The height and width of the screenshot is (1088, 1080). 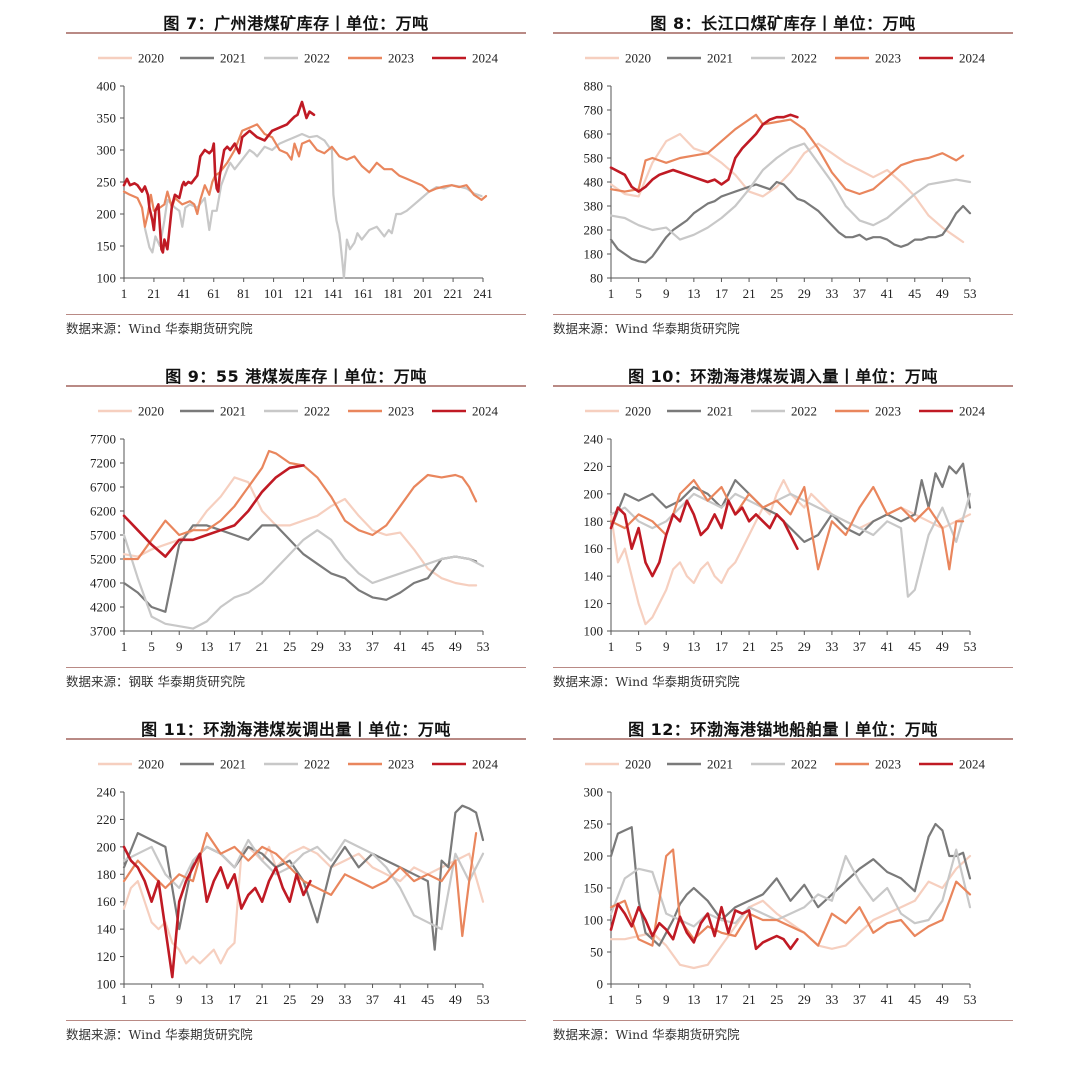 What do you see at coordinates (776, 646) in the screenshot?
I see `x-tick-label: 25` at bounding box center [776, 646].